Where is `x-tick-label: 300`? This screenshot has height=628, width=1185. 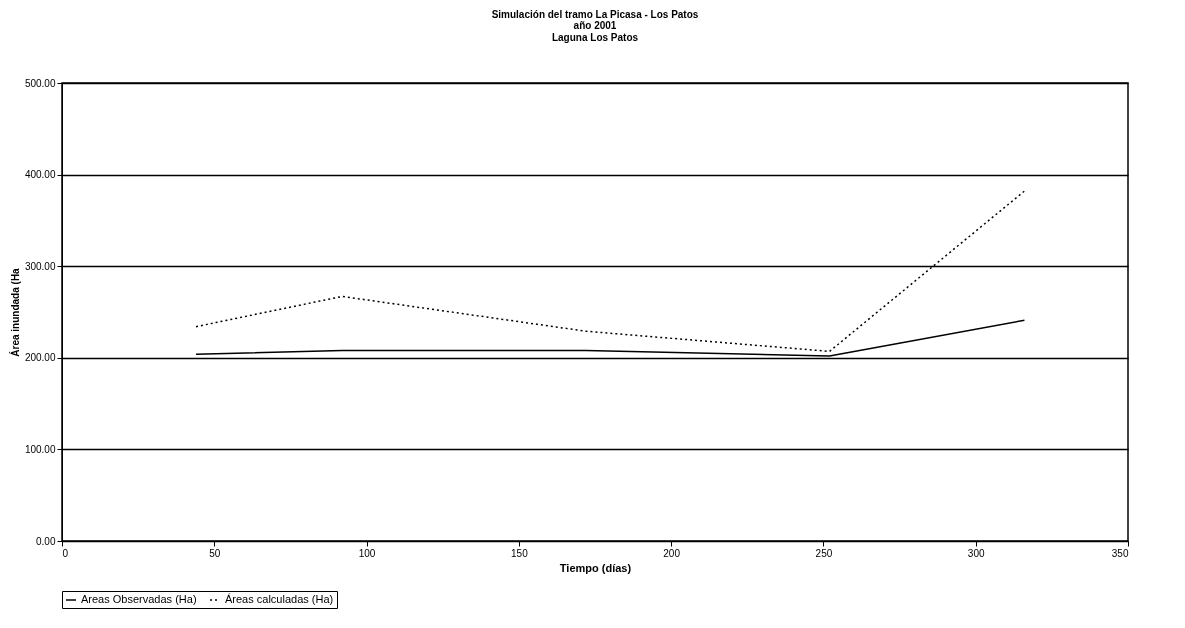 x-tick-label: 300 is located at coordinates (976, 553).